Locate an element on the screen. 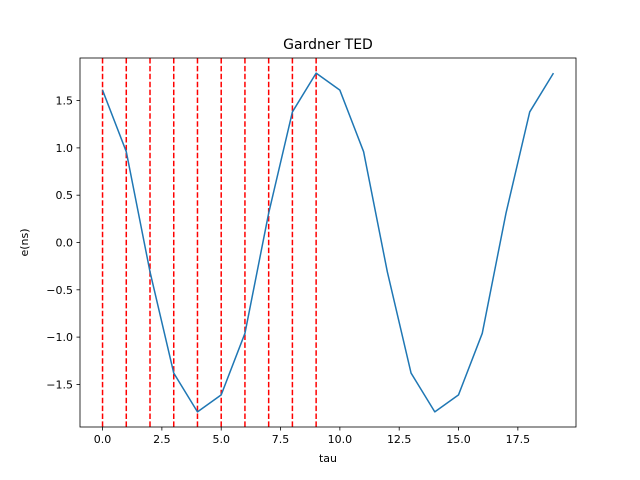 This screenshot has width=640, height=480. chart-title: Gardner TED is located at coordinates (328, 45).